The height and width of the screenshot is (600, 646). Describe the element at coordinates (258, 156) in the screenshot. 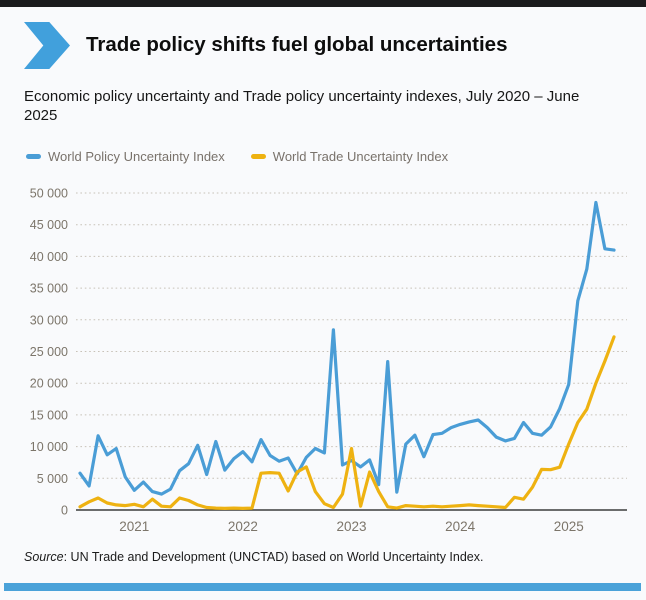

I see `trade-index-line-swatch` at that location.